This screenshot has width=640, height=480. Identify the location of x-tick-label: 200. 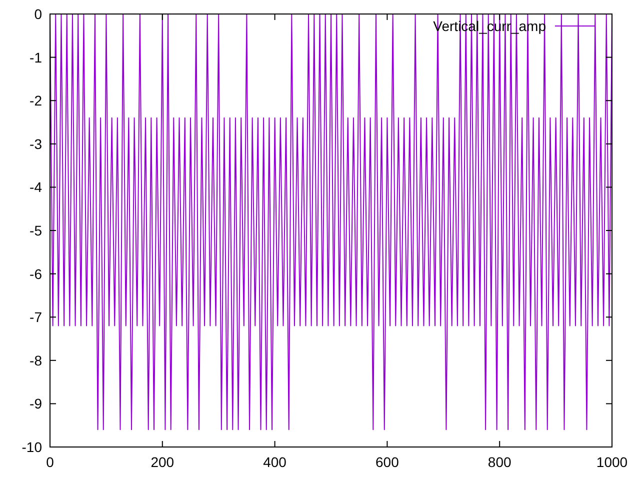
(162, 462).